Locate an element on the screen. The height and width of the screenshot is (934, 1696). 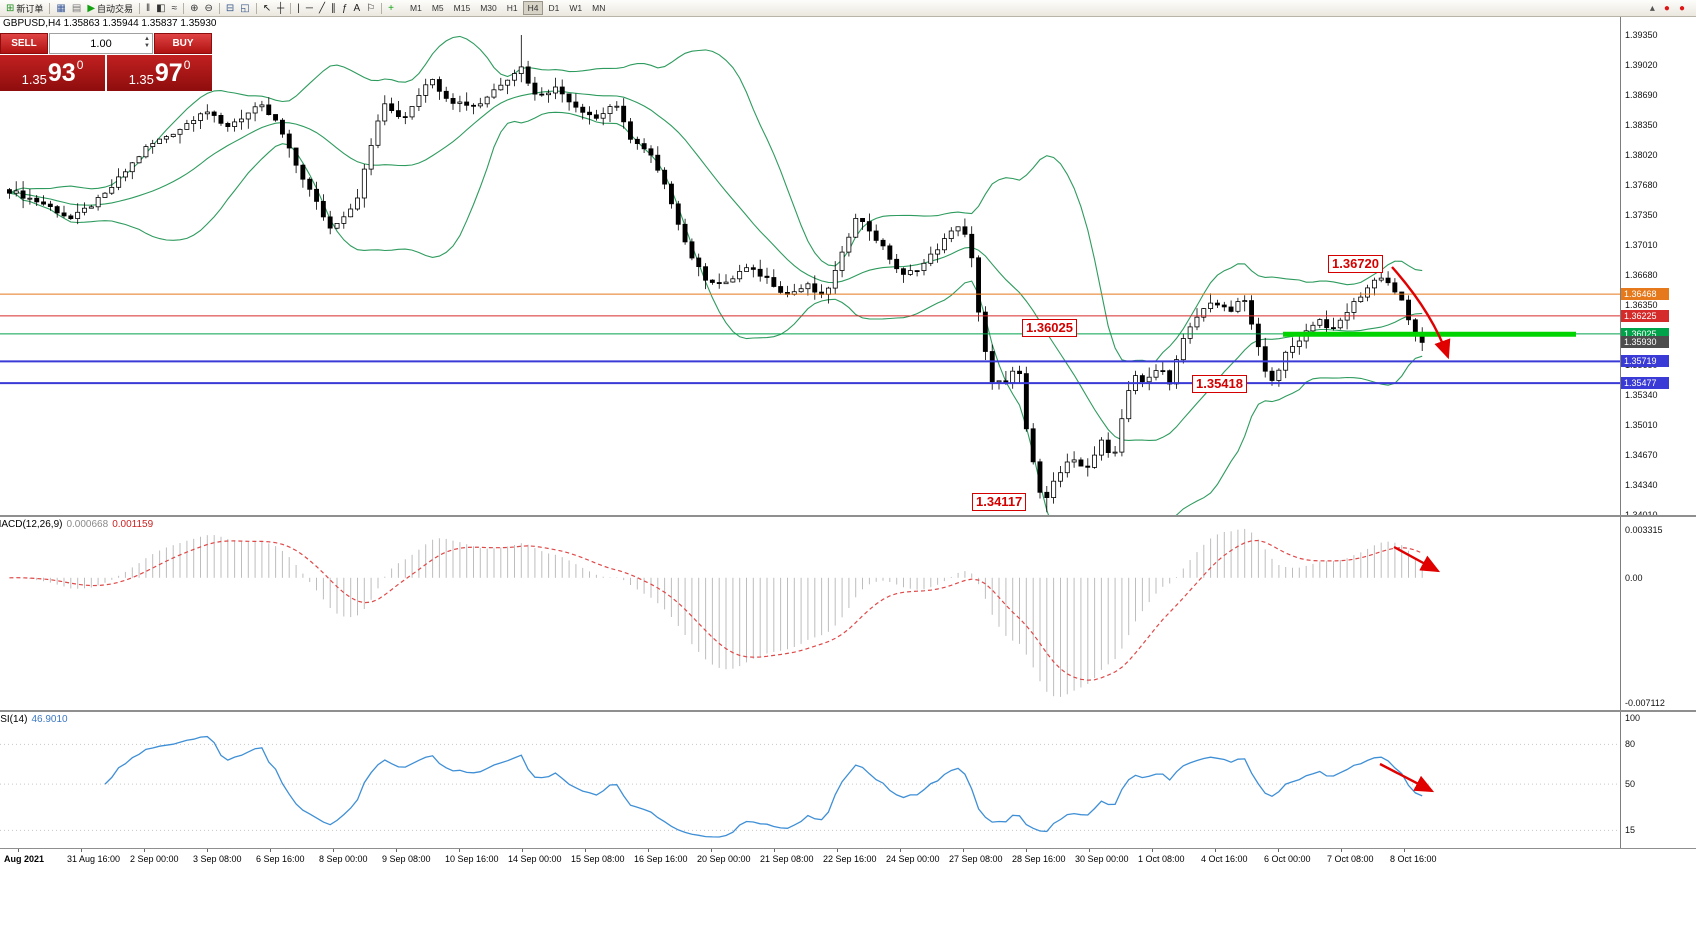
timeframe-m30-button: M30 is located at coordinates (488, 8).